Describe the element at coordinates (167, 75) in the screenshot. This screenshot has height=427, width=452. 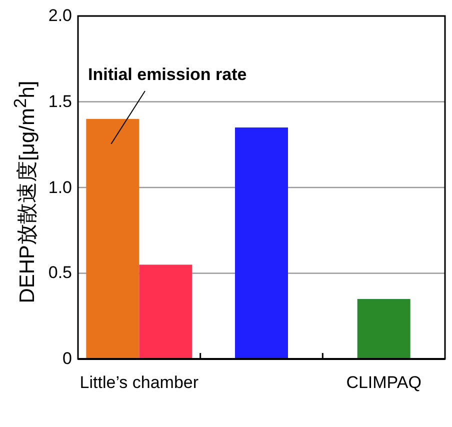
I see `annotation: Initial emission rate` at that location.